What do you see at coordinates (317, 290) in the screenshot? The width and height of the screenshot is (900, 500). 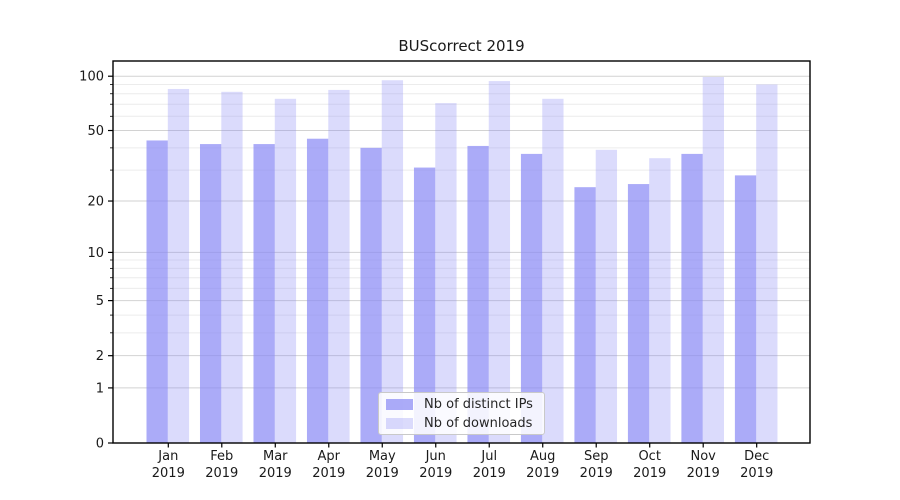 I see `bar-distinct-ips-apr` at bounding box center [317, 290].